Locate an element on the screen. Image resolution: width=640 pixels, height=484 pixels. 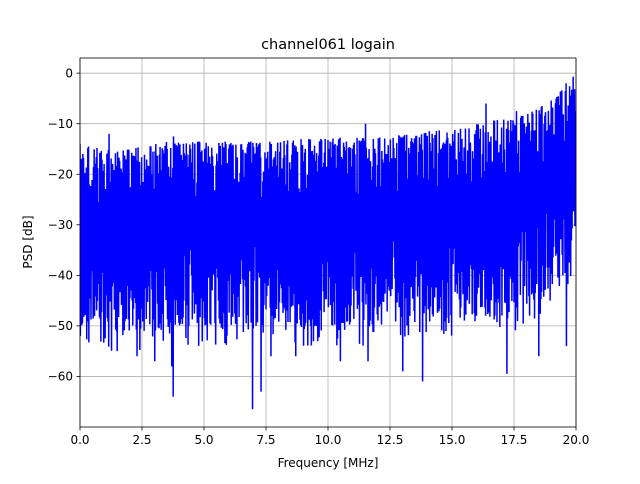
y-tick-label: 0 is located at coordinates (69, 73).